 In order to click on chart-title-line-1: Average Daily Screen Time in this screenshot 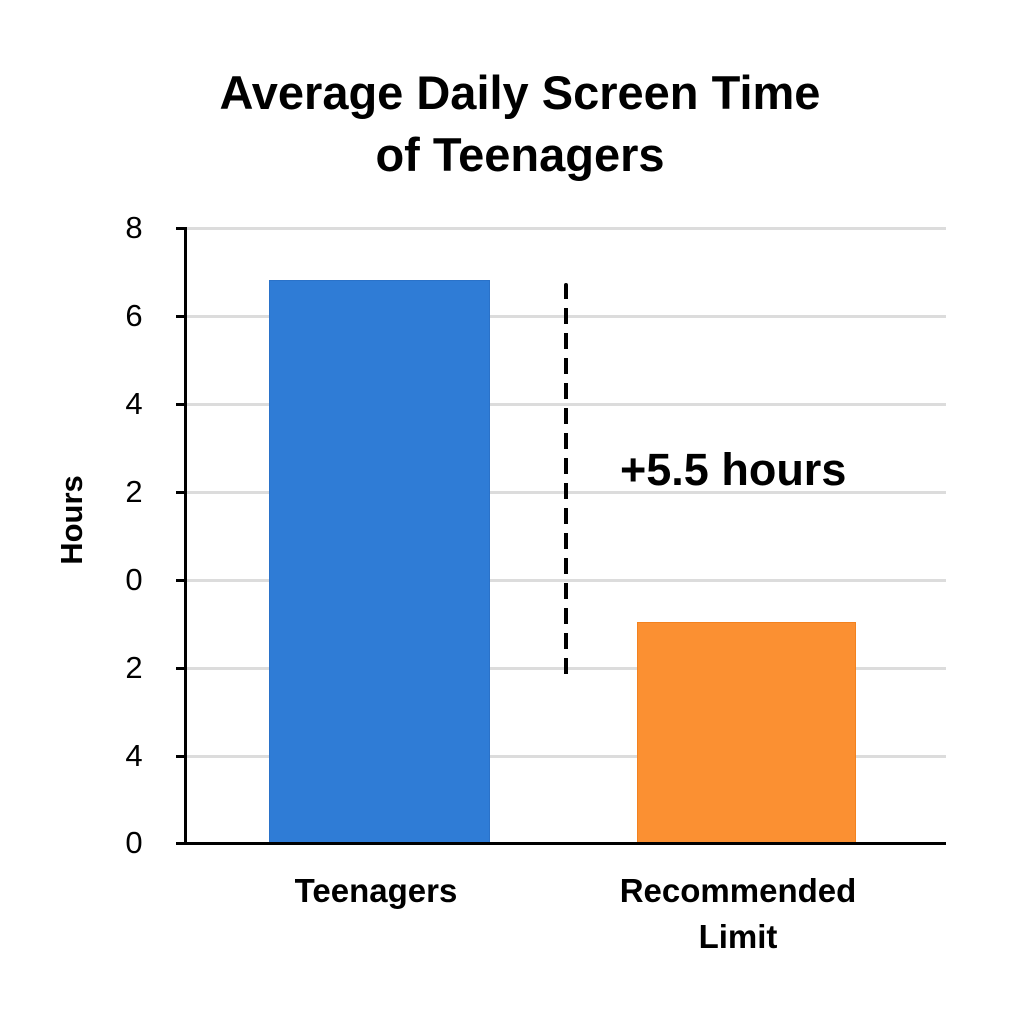, I will do `click(520, 92)`.